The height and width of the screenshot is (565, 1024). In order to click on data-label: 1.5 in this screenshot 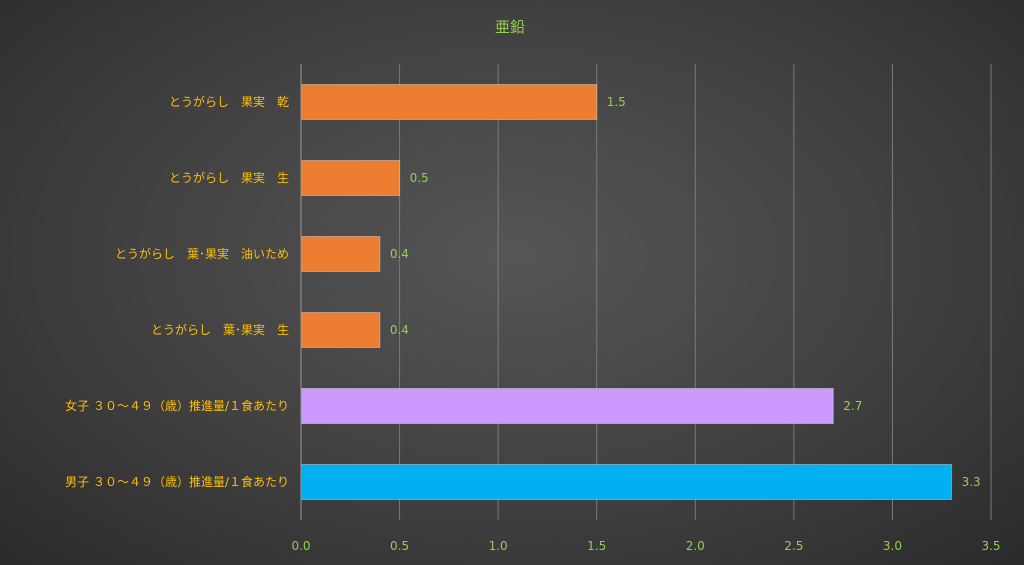, I will do `click(616, 102)`.